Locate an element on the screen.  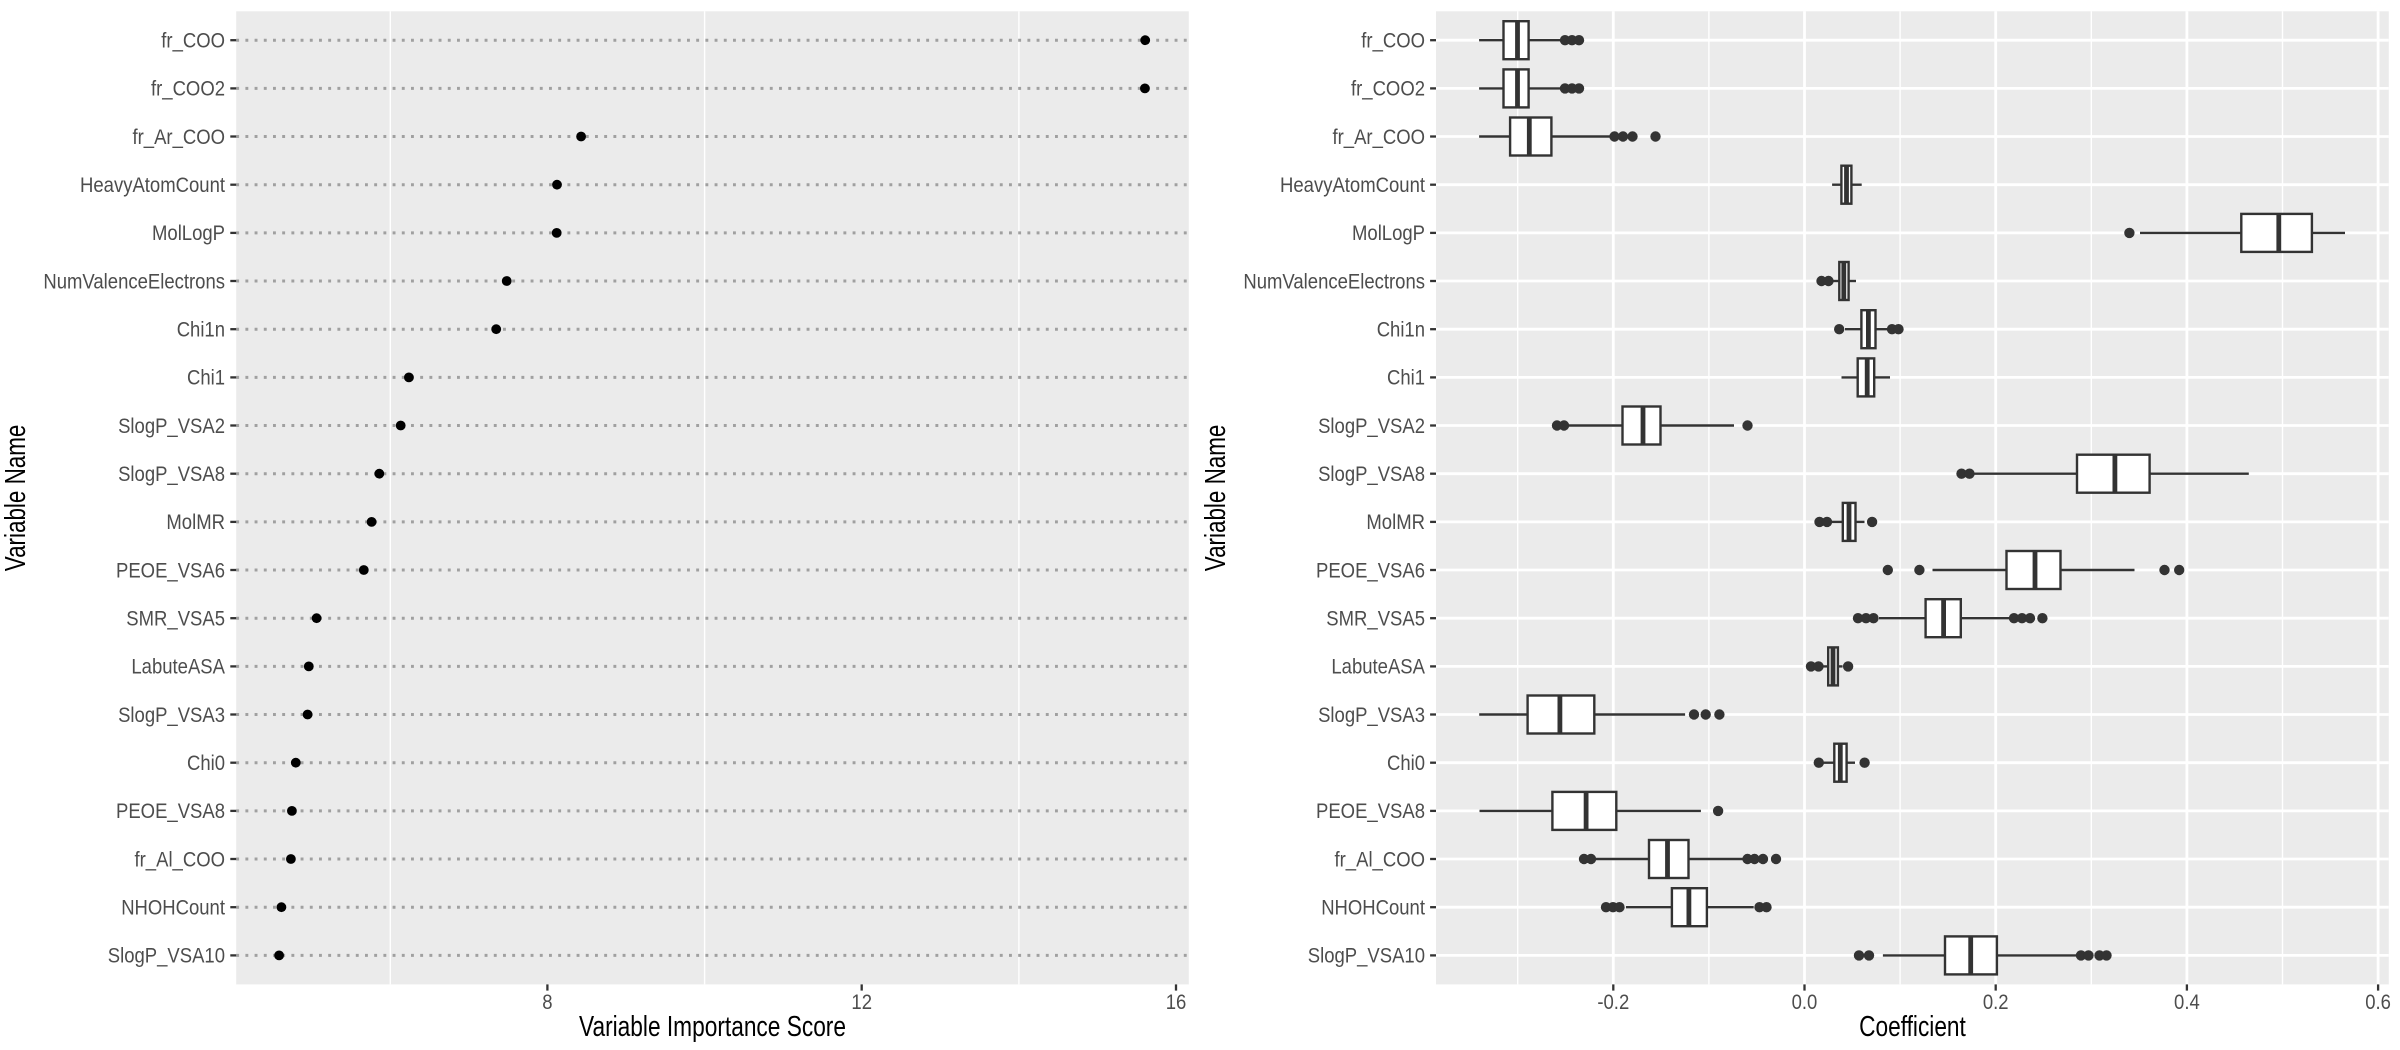
svg-text: 0.2 is located at coordinates (1996, 1002).